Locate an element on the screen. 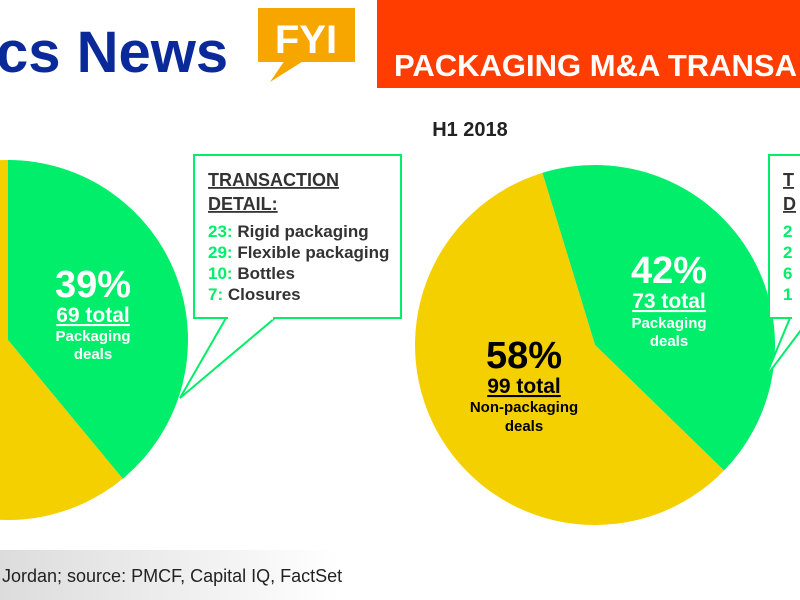 This screenshot has width=800, height=600. callout-item: 1 is located at coordinates (787, 294).